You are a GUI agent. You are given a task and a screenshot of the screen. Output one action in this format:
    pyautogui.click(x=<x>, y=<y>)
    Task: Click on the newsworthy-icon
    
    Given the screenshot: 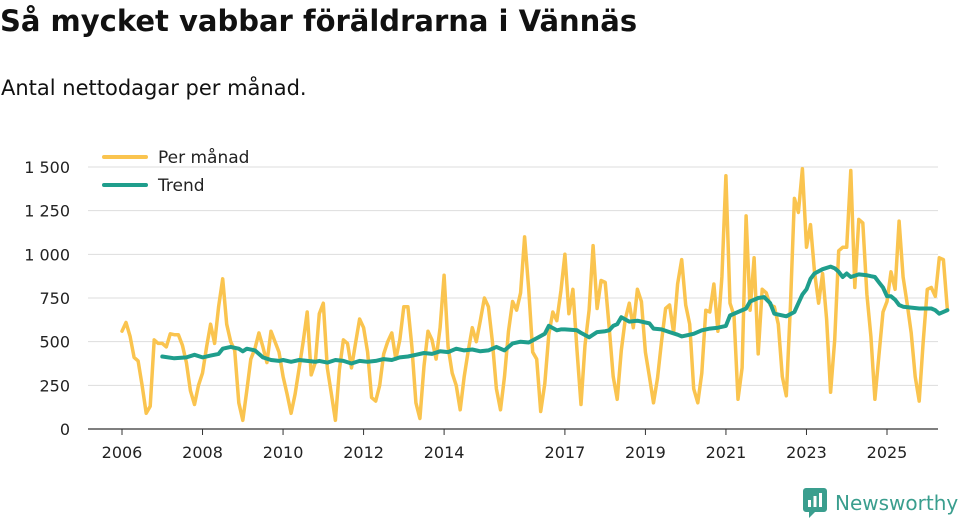 What is the action you would take?
    pyautogui.click(x=815, y=503)
    